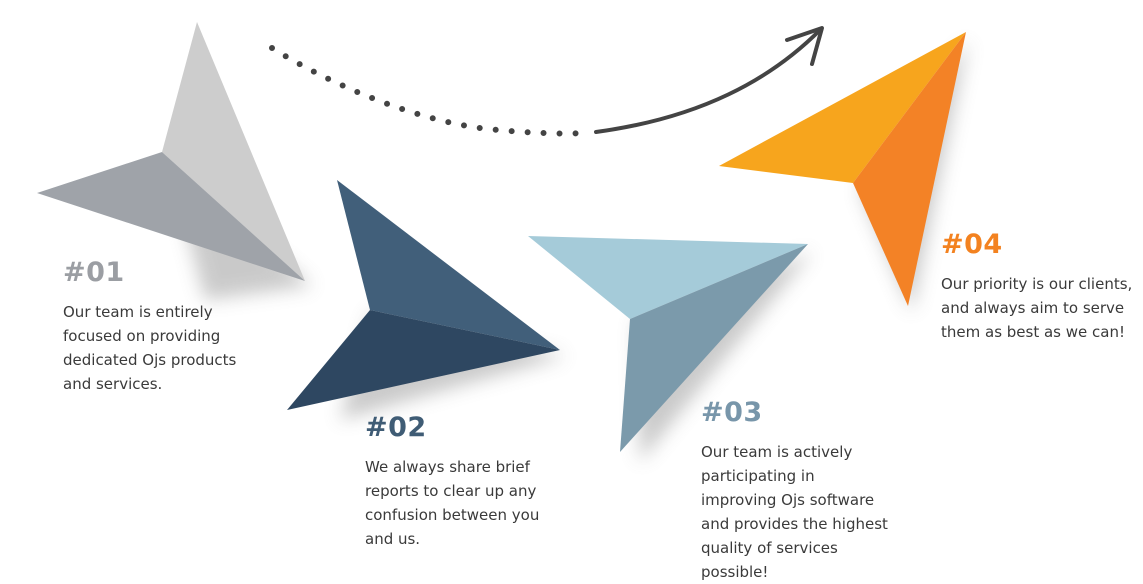 This screenshot has height=584, width=1143. I want to click on arrow-head-icon, so click(804, 46).